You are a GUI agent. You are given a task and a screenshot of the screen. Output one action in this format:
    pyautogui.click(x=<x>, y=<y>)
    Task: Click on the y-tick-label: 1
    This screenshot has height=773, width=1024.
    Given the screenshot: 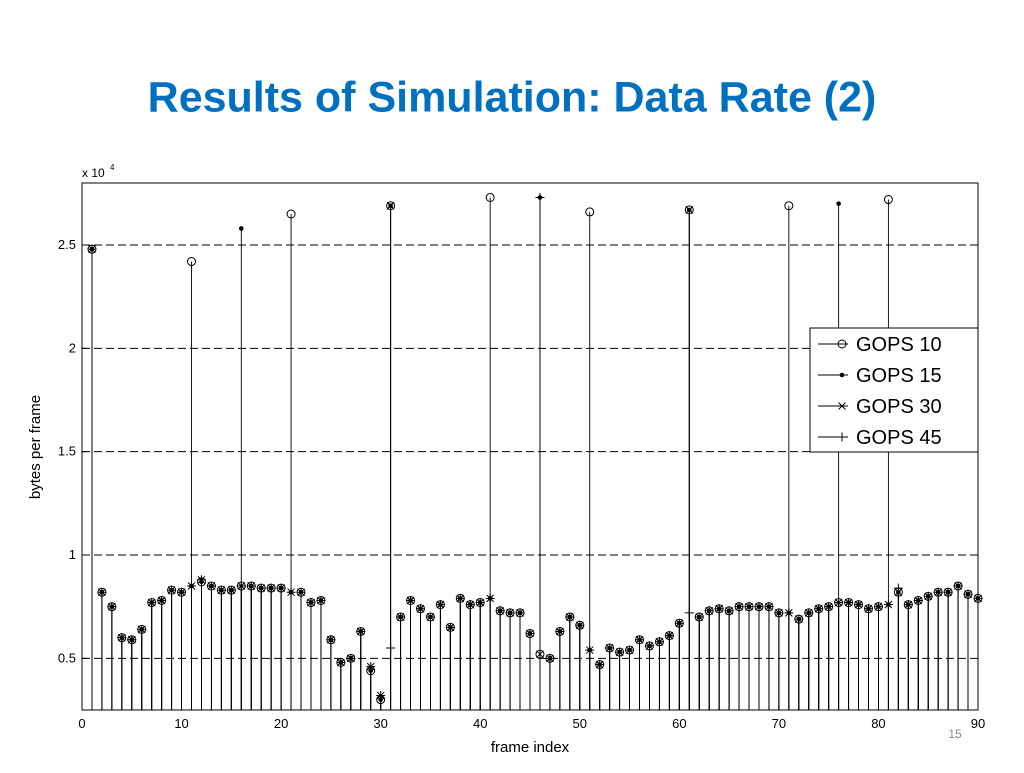 What is the action you would take?
    pyautogui.click(x=72, y=554)
    